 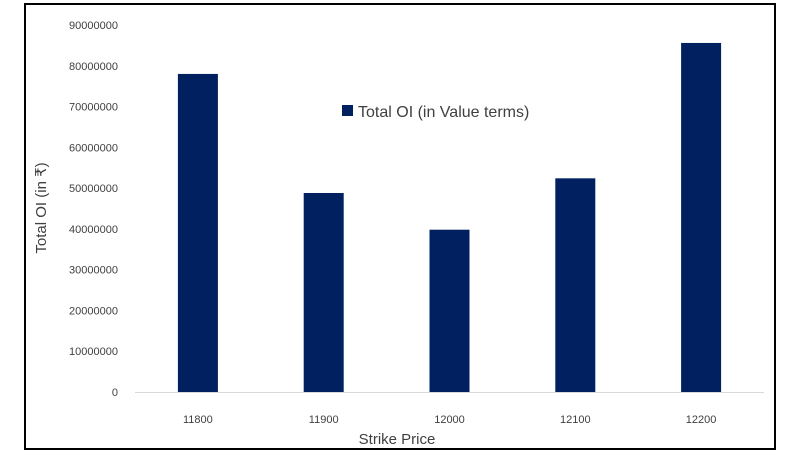 I want to click on y-tick-label: 80000000, so click(x=93, y=67).